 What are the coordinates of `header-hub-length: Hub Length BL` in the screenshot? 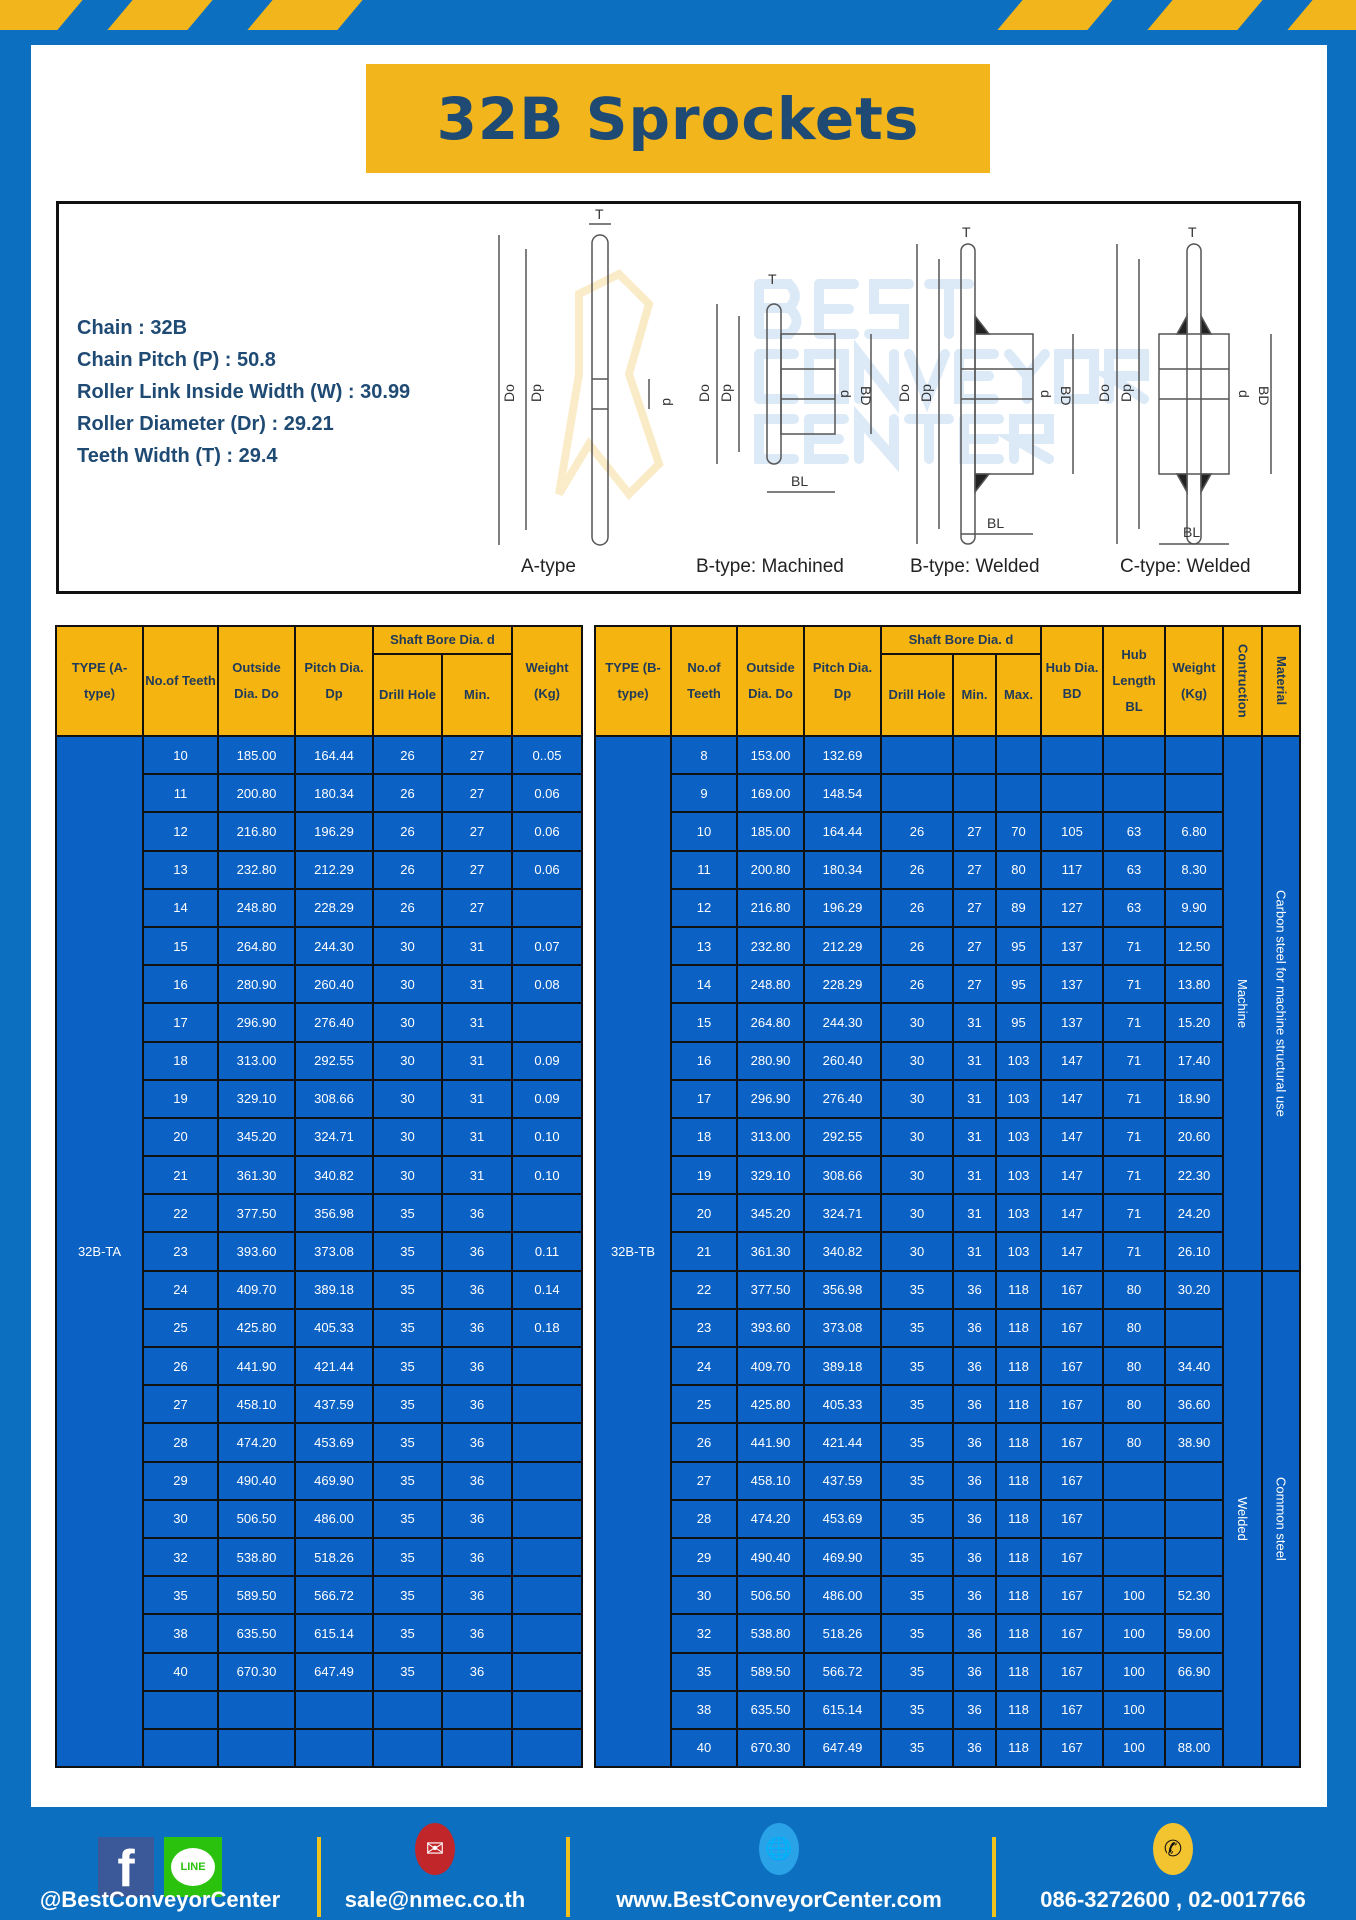 It's located at (1134, 681).